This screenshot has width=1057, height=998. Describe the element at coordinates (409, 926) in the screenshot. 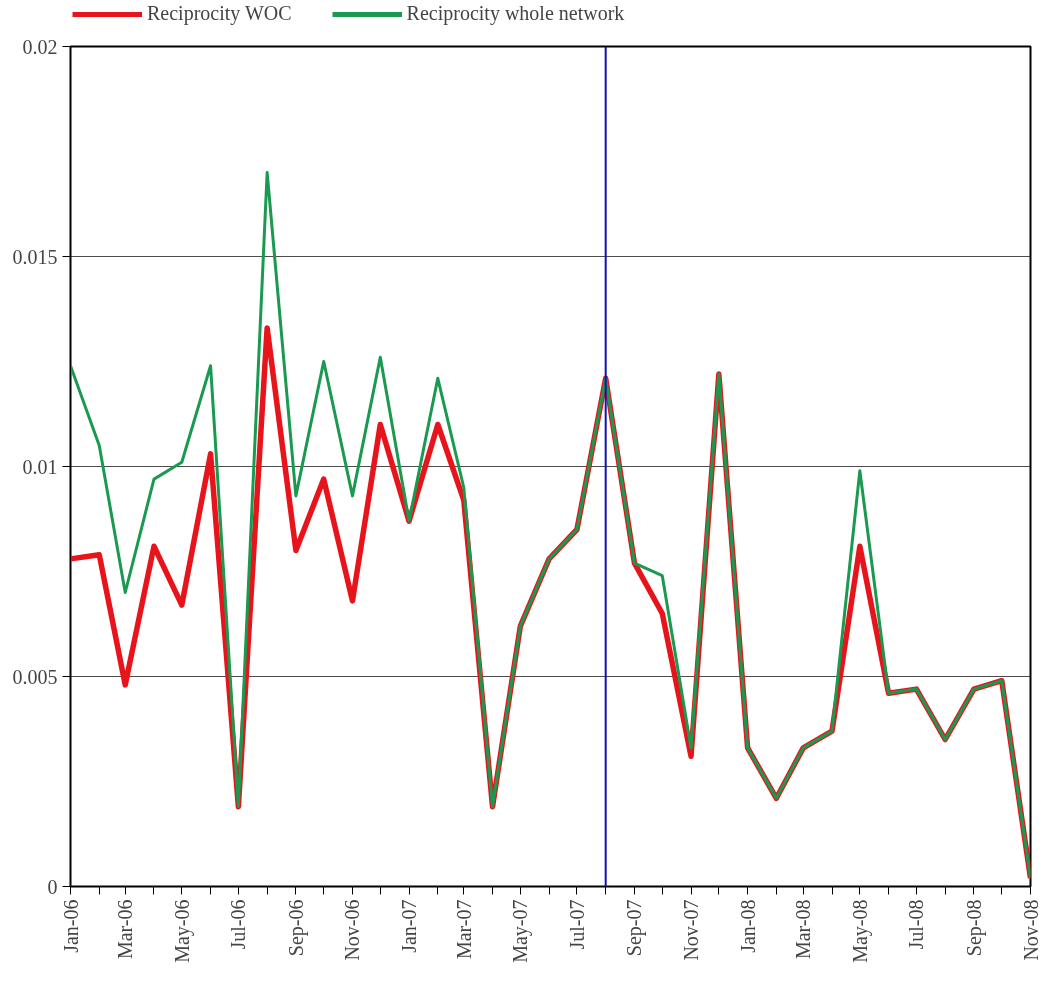

I see `x-tick-label: Jan-07` at that location.